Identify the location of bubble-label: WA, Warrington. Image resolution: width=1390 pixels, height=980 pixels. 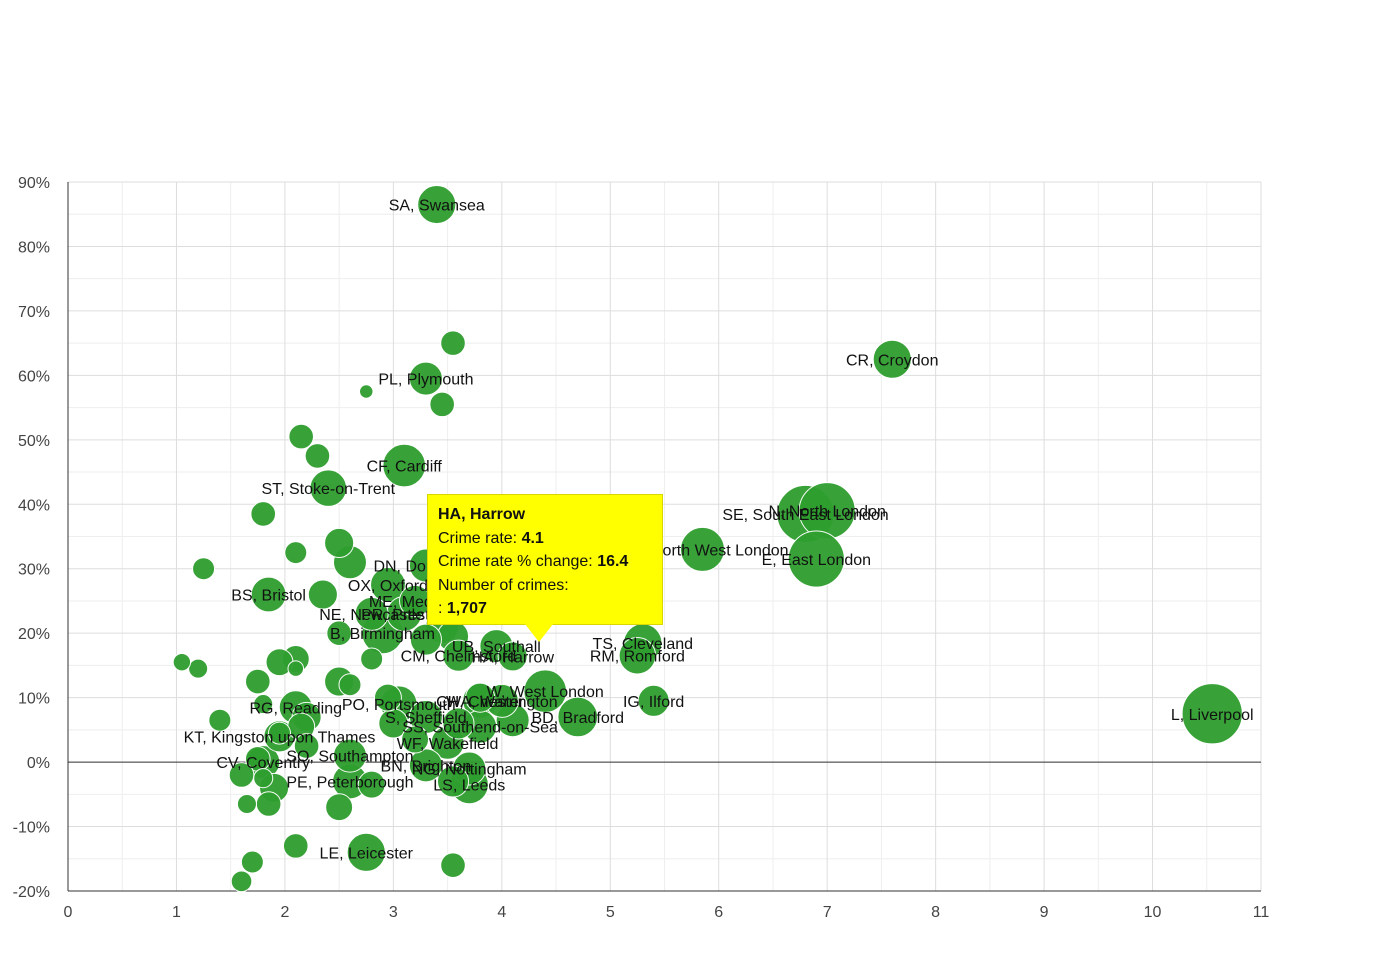
(502, 702).